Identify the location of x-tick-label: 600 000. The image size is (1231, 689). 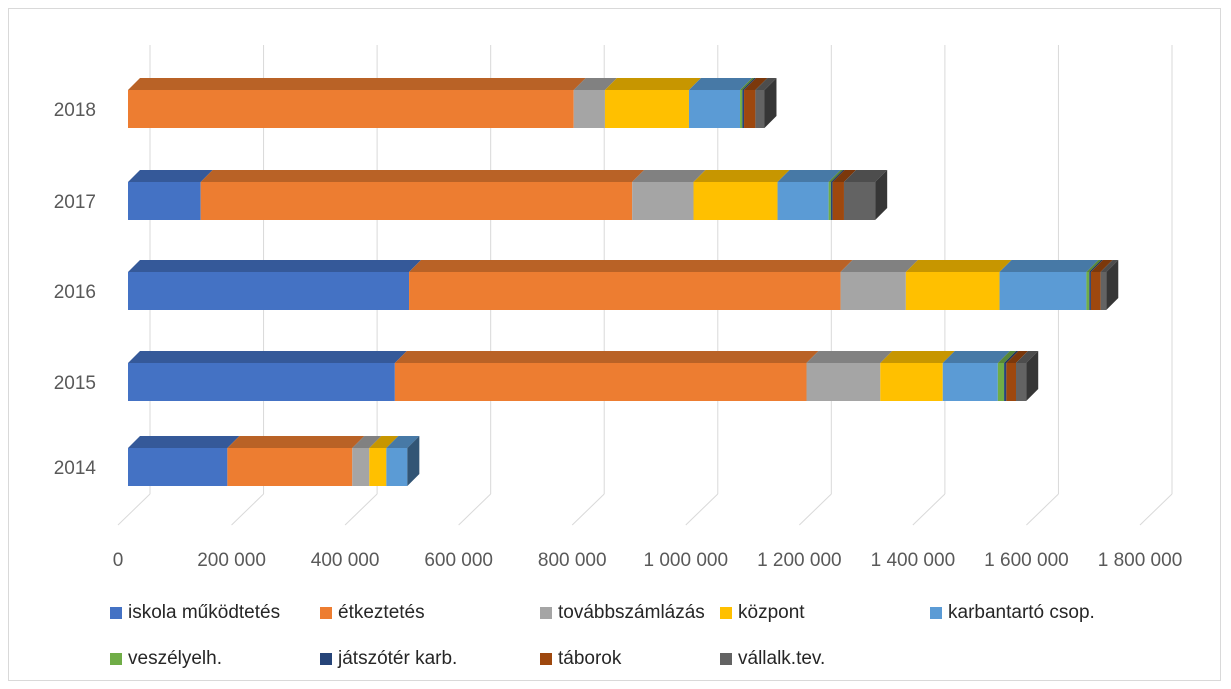
(458, 560).